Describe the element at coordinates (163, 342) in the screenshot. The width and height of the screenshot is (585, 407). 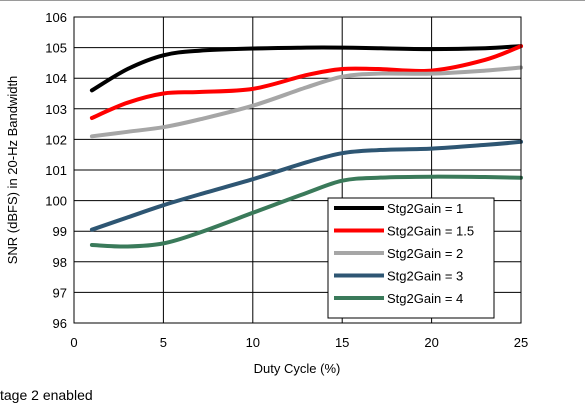
I see `x-tick-label: 5` at that location.